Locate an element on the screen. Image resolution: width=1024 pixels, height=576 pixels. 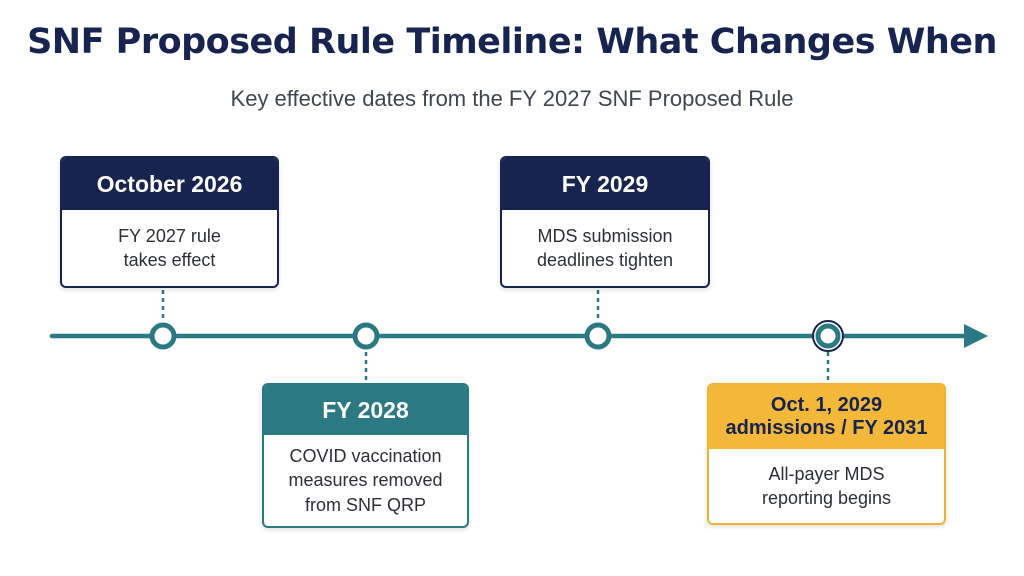
milestone-description-line: All-payer MDS is located at coordinates (826, 473).